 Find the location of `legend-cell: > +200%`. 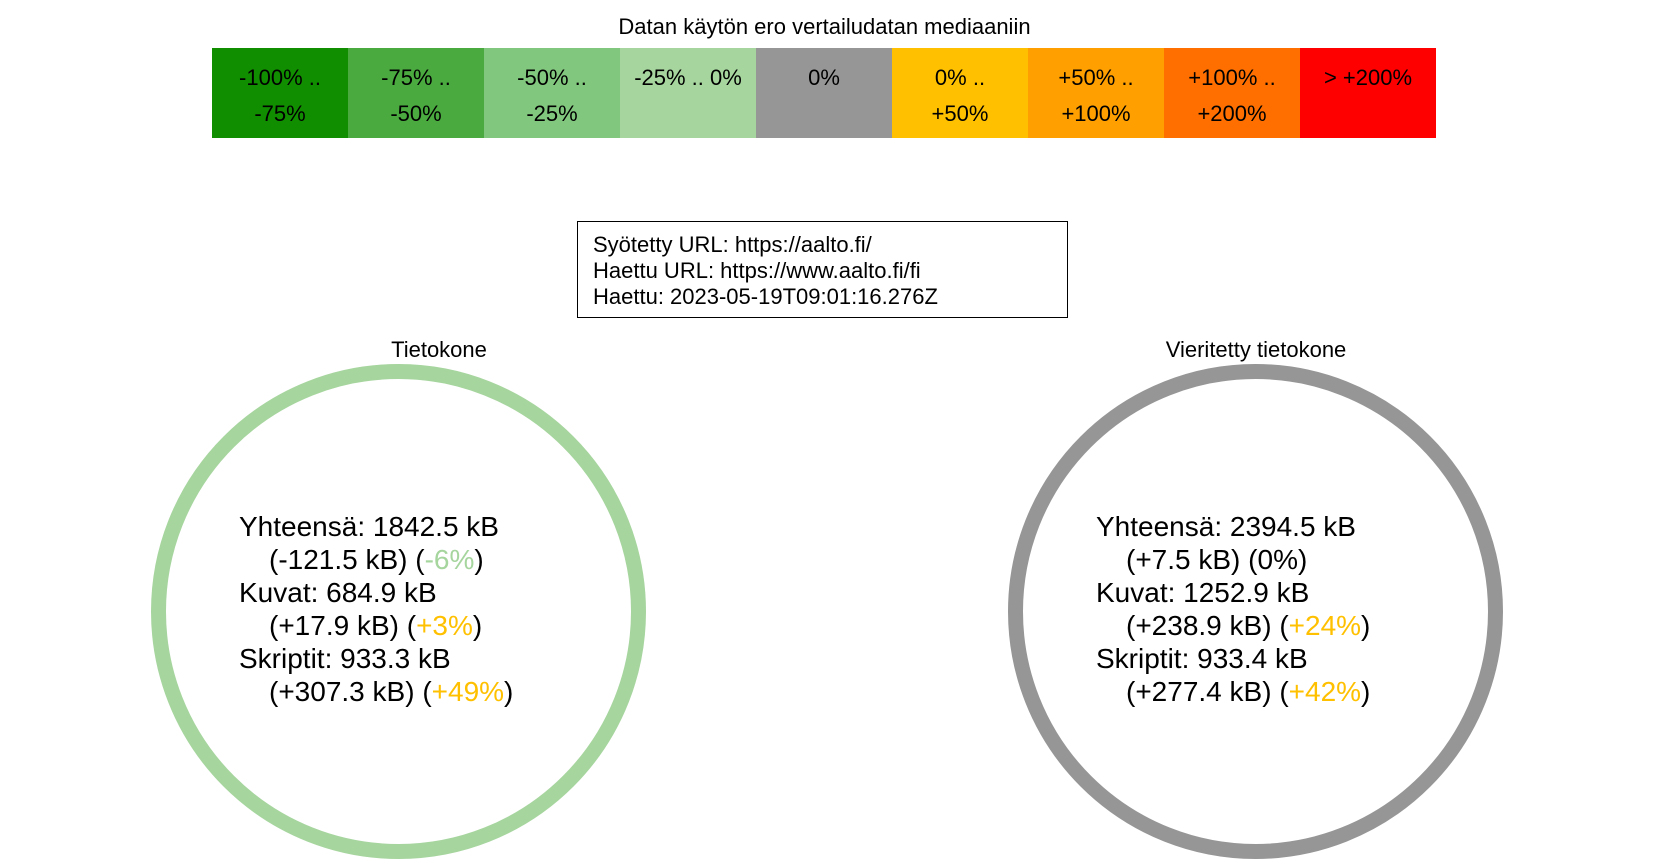

legend-cell: > +200% is located at coordinates (1368, 93).